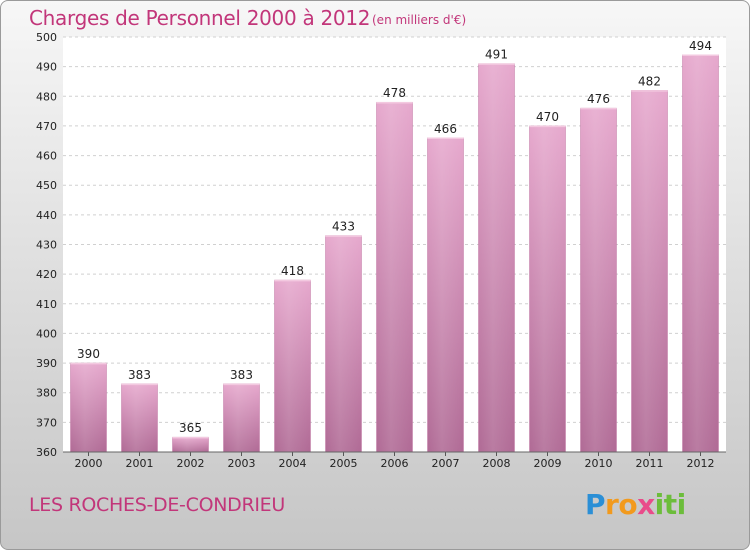 The width and height of the screenshot is (750, 550). What do you see at coordinates (46, 245) in the screenshot?
I see `y-tick-label: 430` at bounding box center [46, 245].